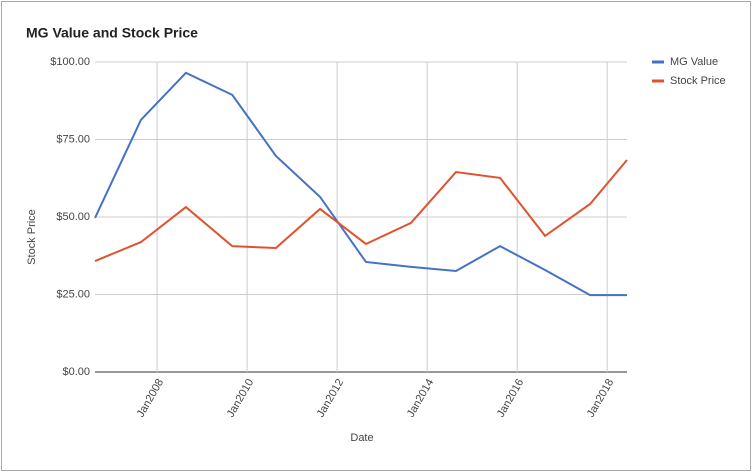 The width and height of the screenshot is (752, 472). Describe the element at coordinates (112, 33) in the screenshot. I see `chart-title: MG Value and Stock Price` at that location.